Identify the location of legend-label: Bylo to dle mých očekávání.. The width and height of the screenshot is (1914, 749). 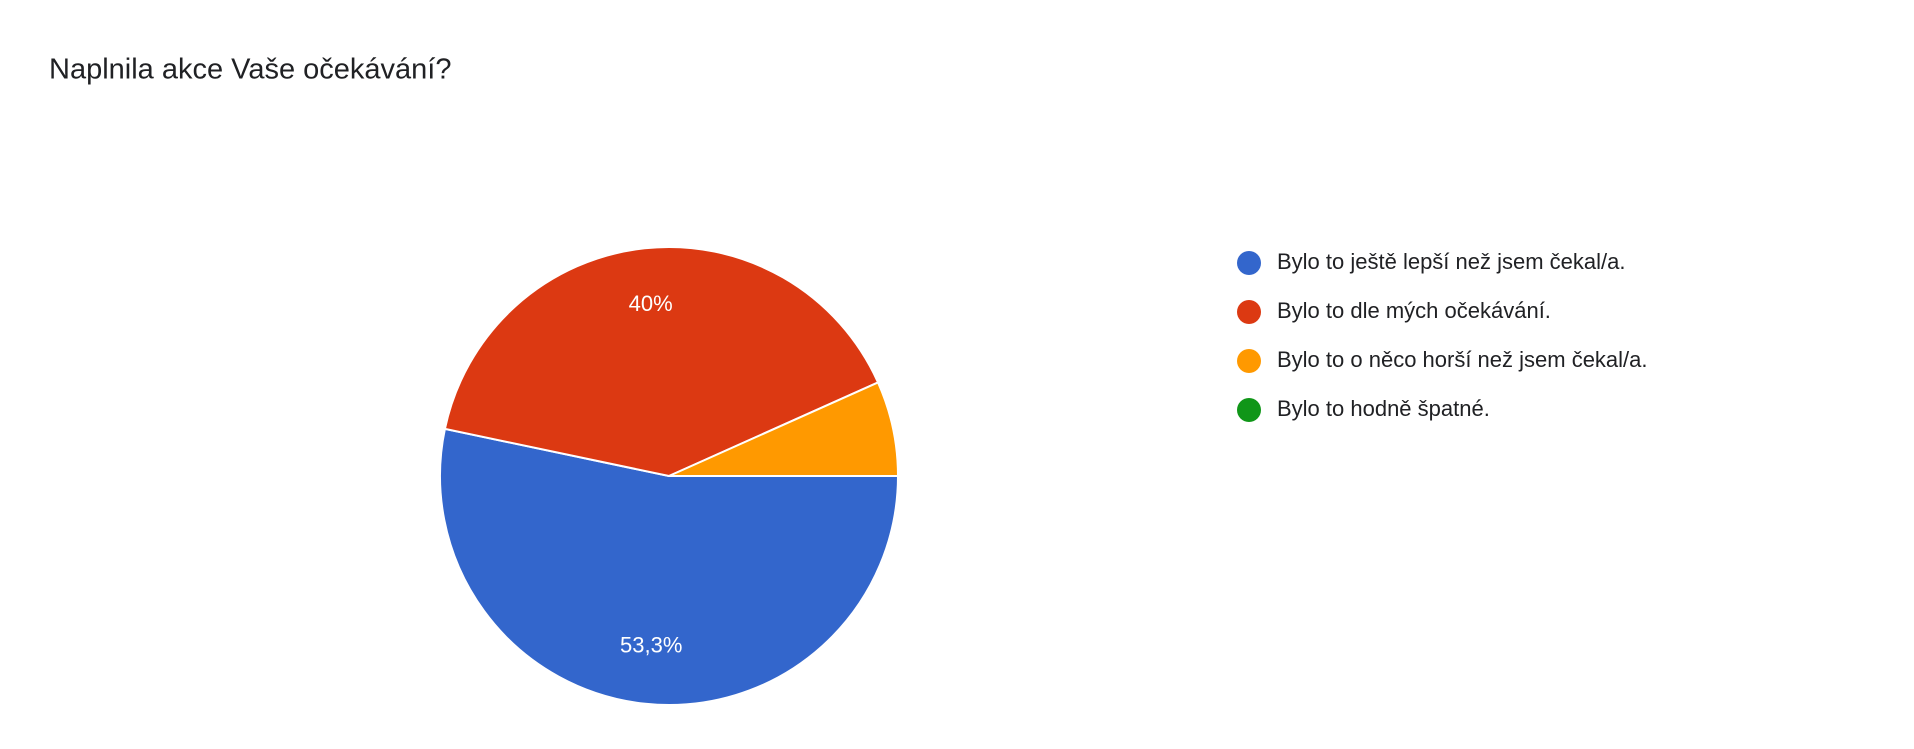
(1414, 310).